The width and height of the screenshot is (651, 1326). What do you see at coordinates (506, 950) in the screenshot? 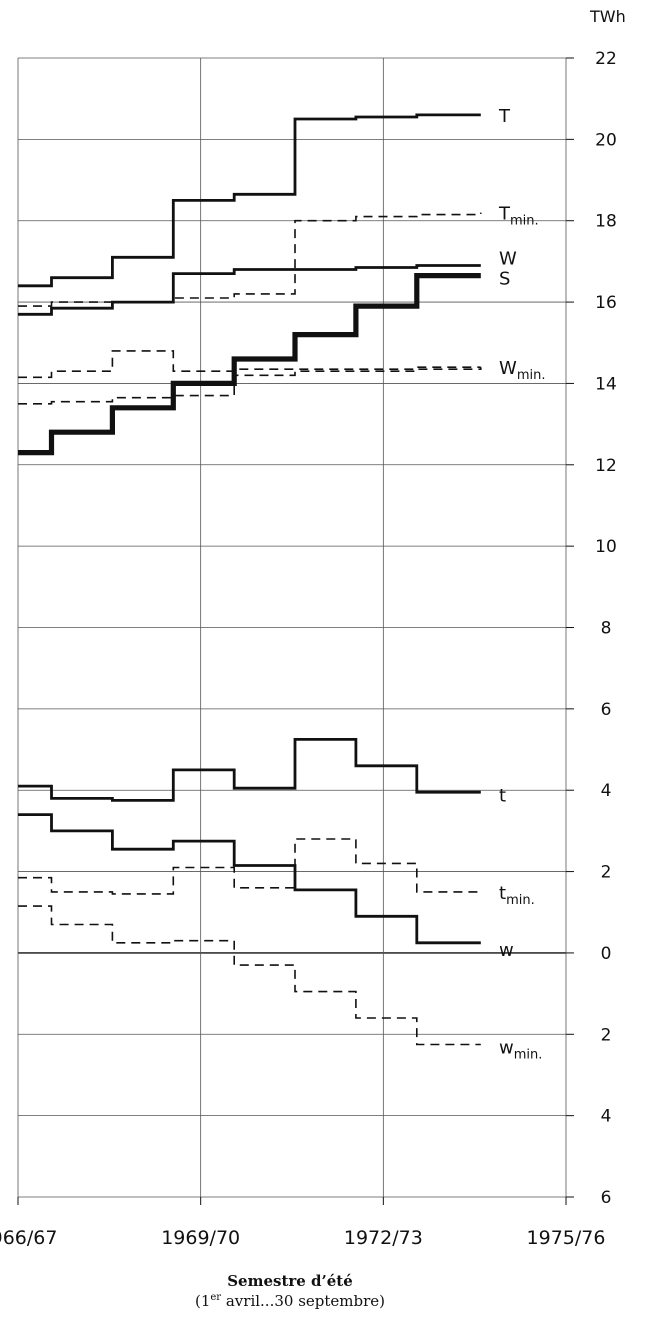
I see `series-label-w: w` at bounding box center [506, 950].